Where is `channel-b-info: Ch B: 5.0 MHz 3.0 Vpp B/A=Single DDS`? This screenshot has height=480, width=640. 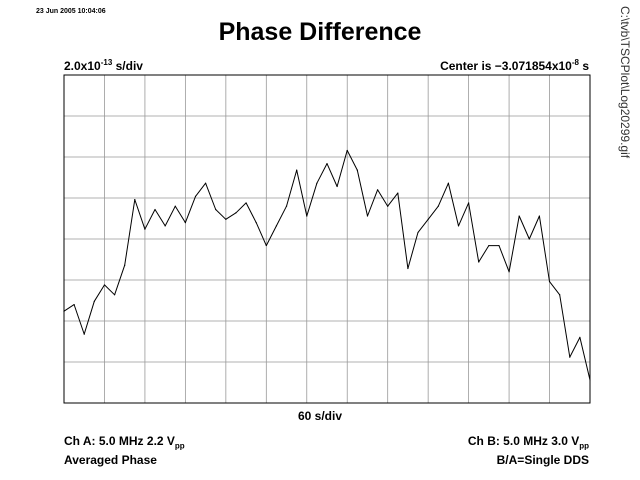 channel-b-info: Ch B: 5.0 MHz 3.0 Vpp B/A=Single DDS is located at coordinates (528, 450).